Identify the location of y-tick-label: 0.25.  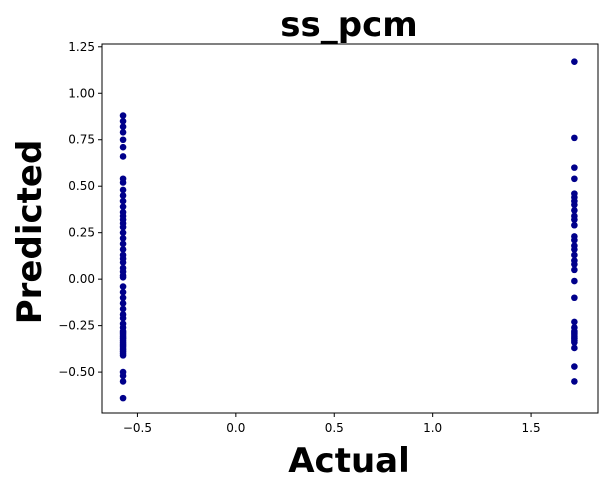
(81, 233).